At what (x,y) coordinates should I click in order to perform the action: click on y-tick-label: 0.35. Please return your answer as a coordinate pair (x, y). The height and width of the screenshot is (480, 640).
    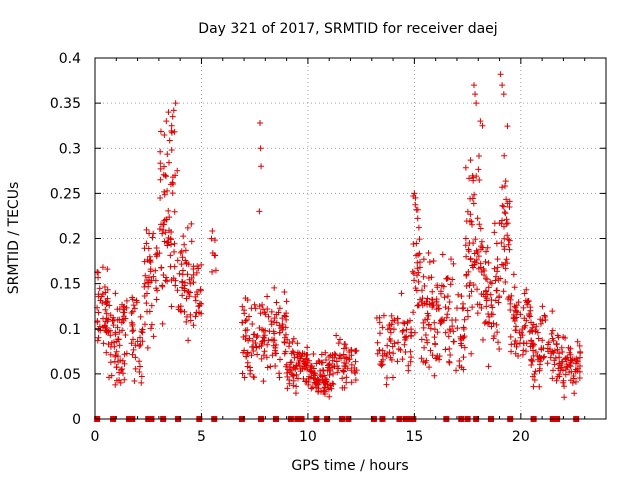
    Looking at the image, I should click on (65, 104).